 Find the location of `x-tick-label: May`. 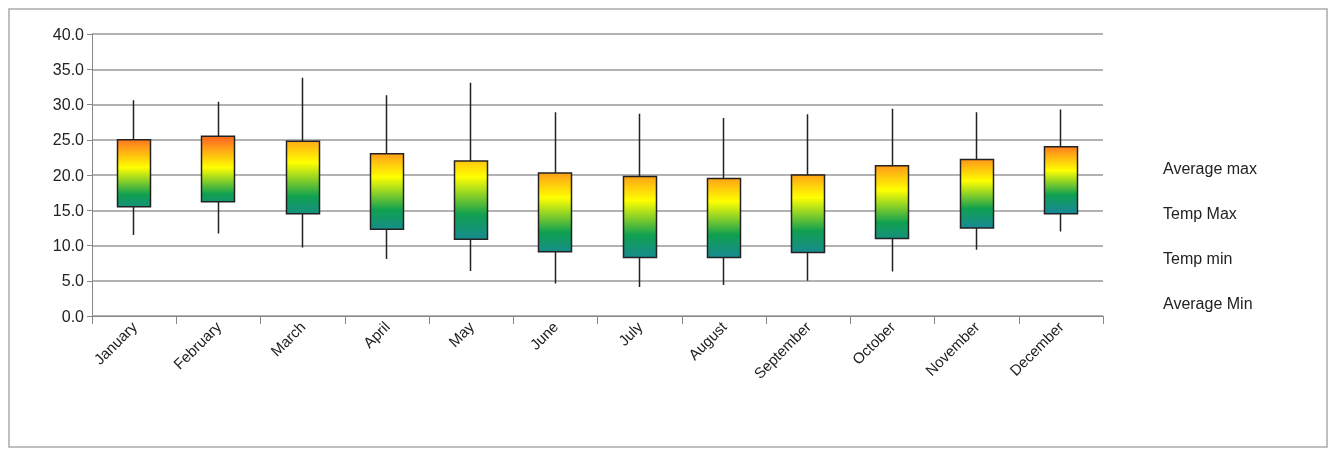

x-tick-label: May is located at coordinates (461, 334).